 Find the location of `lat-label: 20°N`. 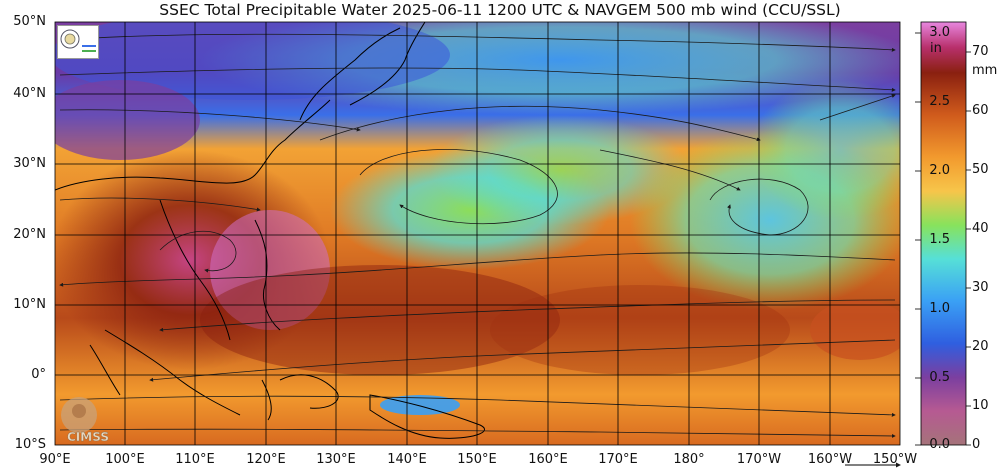

lat-label: 20°N is located at coordinates (29, 234).